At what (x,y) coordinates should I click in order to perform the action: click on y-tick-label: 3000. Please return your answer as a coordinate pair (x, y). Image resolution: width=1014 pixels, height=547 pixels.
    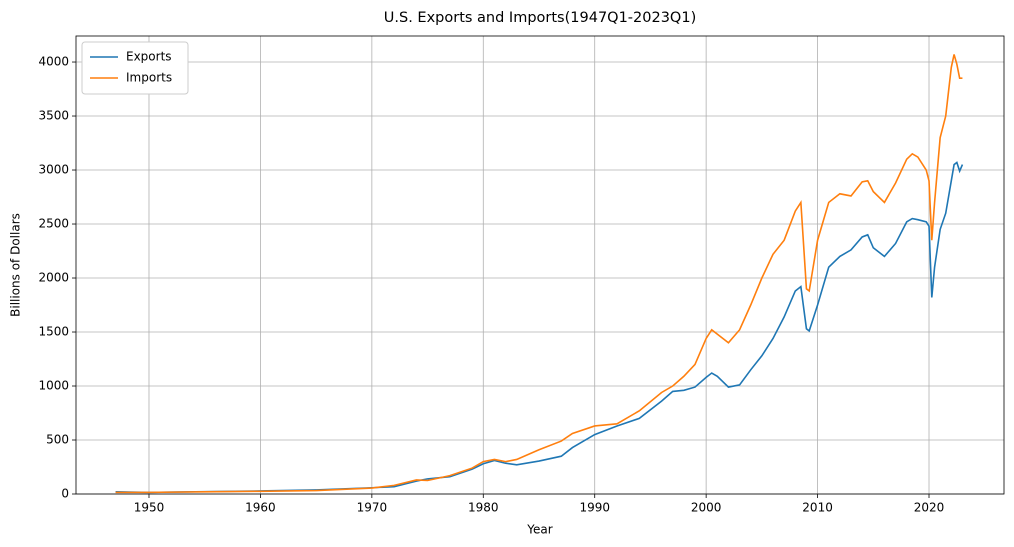
    Looking at the image, I should click on (53, 170).